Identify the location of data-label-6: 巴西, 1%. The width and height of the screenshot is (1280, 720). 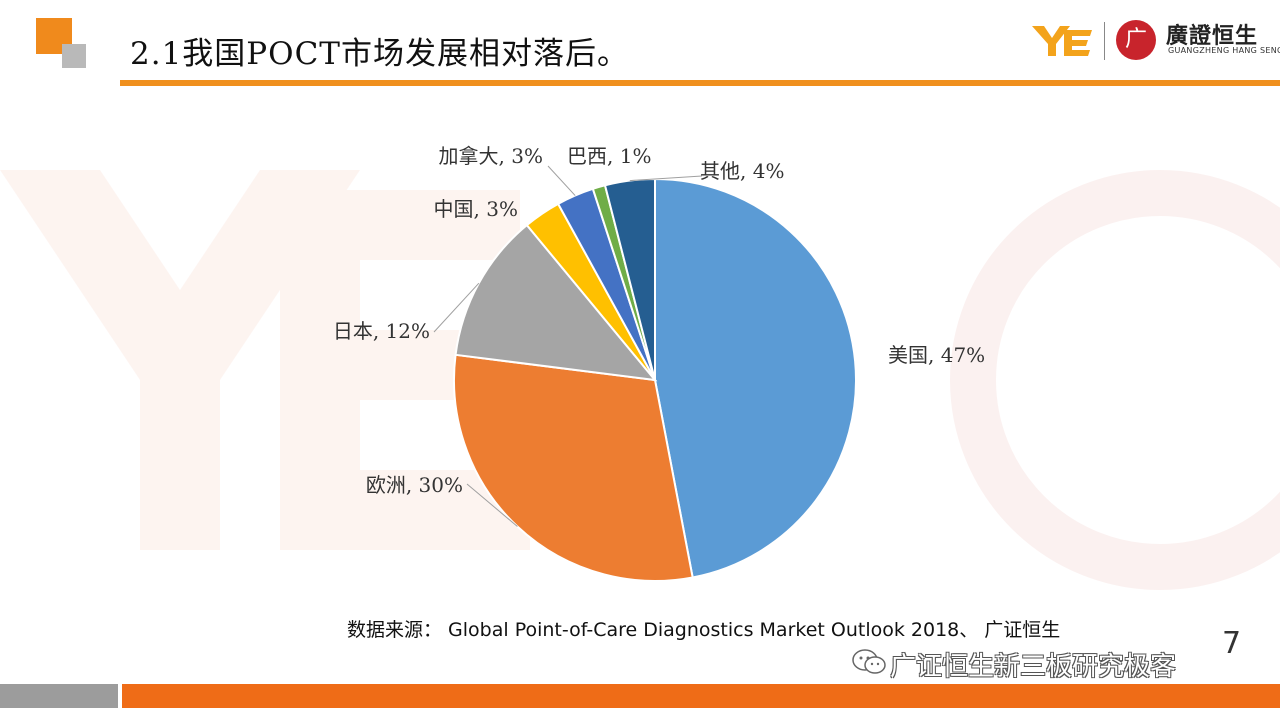
(609, 156).